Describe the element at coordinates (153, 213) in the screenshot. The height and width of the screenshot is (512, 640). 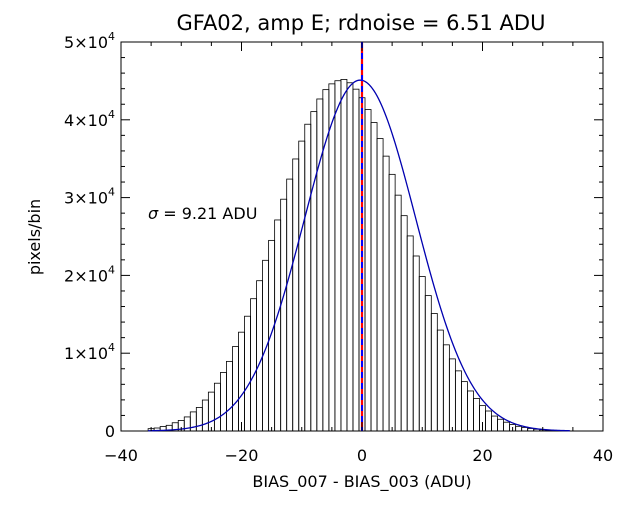
I see `sigma-symbol: σ` at that location.